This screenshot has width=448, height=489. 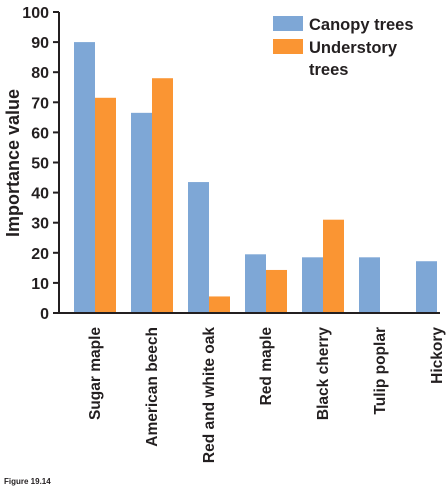 What do you see at coordinates (105, 205) in the screenshot?
I see `bar-understory-sugar-maple` at bounding box center [105, 205].